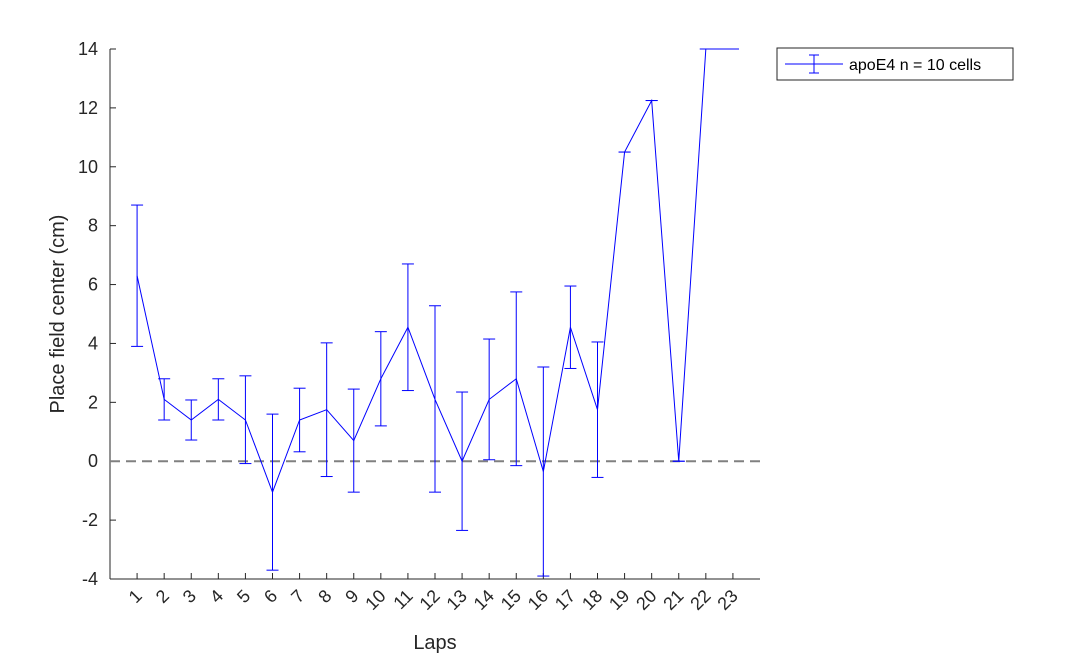 Image resolution: width=1092 pixels, height=656 pixels. What do you see at coordinates (90, 520) in the screenshot?
I see `y-tick-label: -2` at bounding box center [90, 520].